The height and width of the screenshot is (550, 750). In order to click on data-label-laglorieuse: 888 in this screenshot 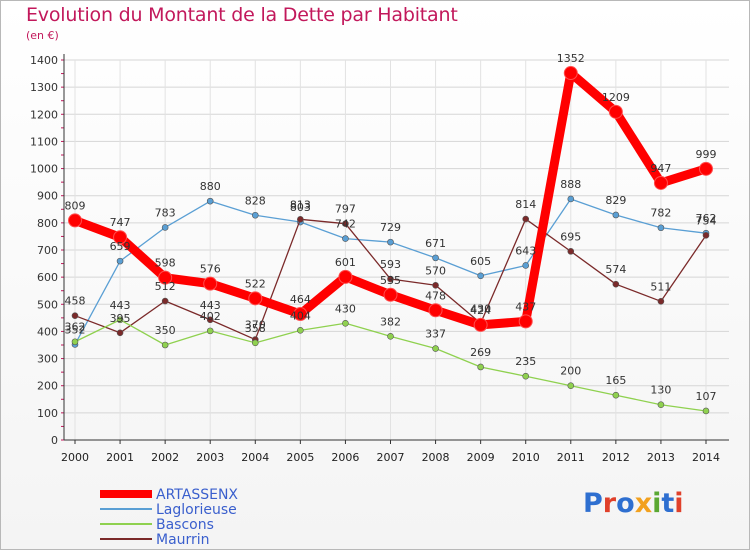, I will do `click(570, 184)`.